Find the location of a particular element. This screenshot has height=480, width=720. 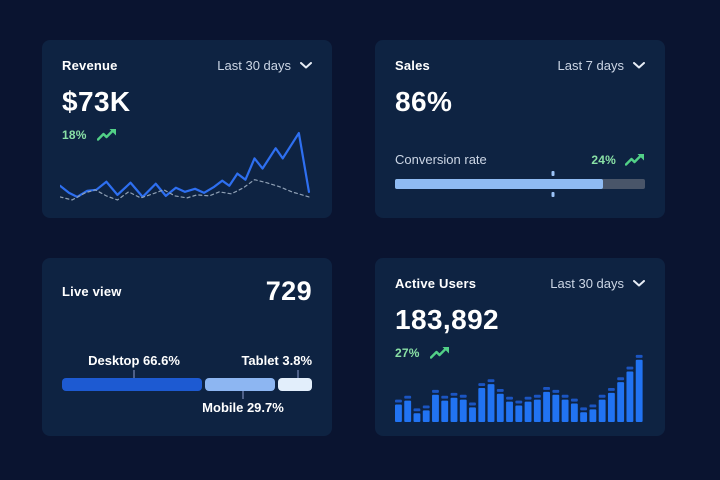

conversion-progress-fill is located at coordinates (499, 184).